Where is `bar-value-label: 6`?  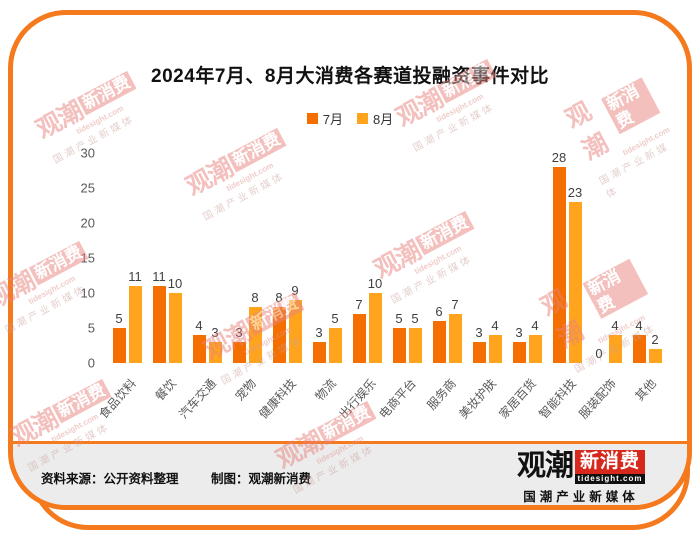
bar-value-label: 6 is located at coordinates (439, 311).